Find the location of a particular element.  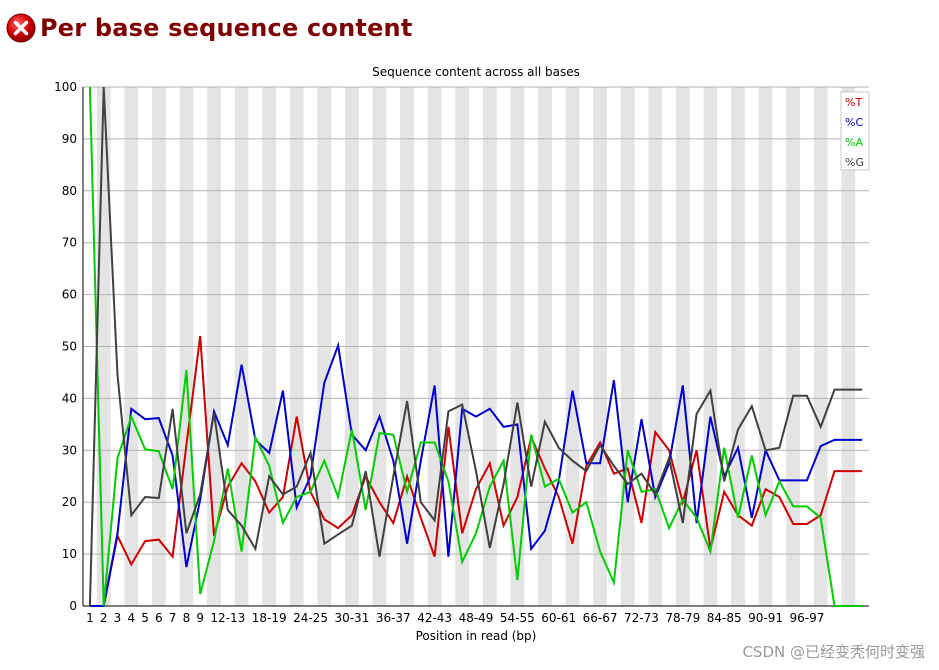

x-tick-label: 24-25 is located at coordinates (310, 618).